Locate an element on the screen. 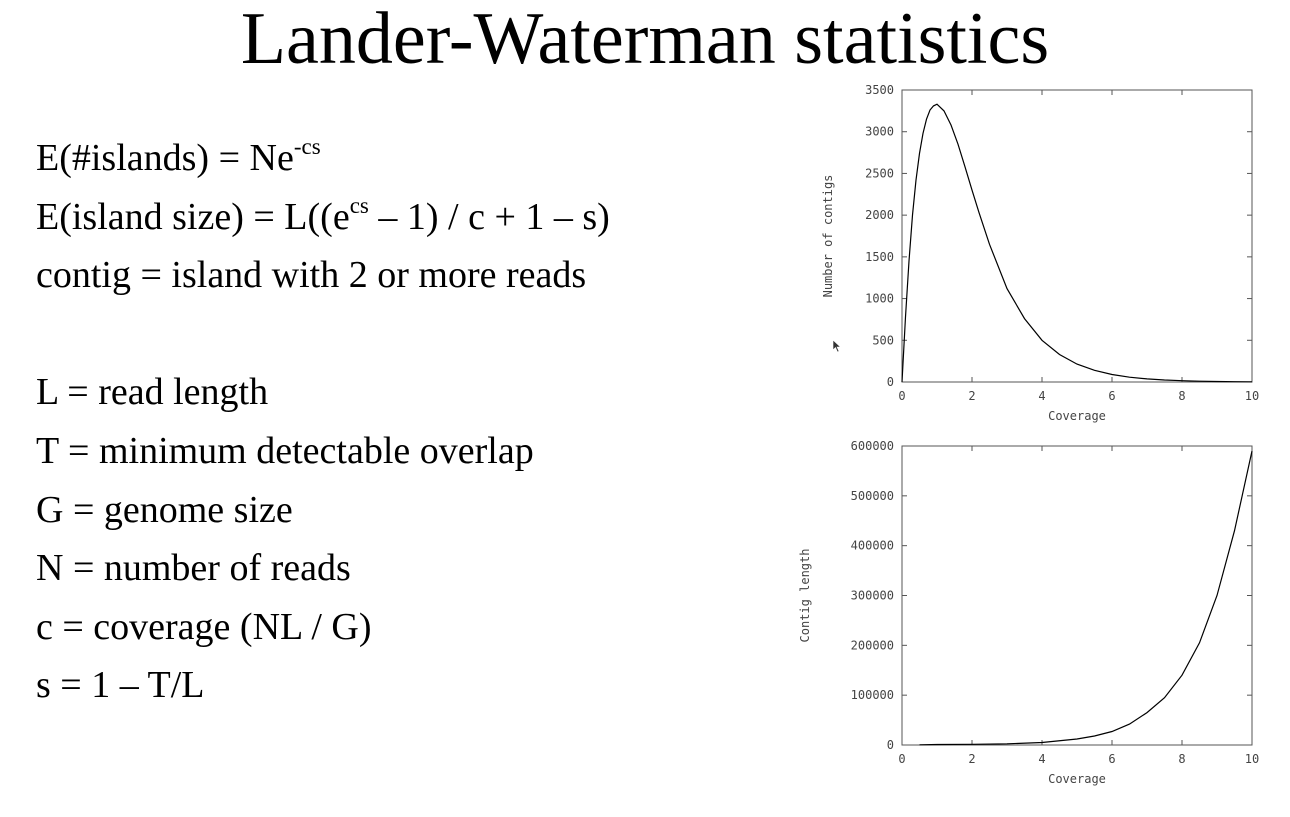 Image resolution: width=1290 pixels, height=817 pixels. y-tick-label: 2500 is located at coordinates (879, 173).